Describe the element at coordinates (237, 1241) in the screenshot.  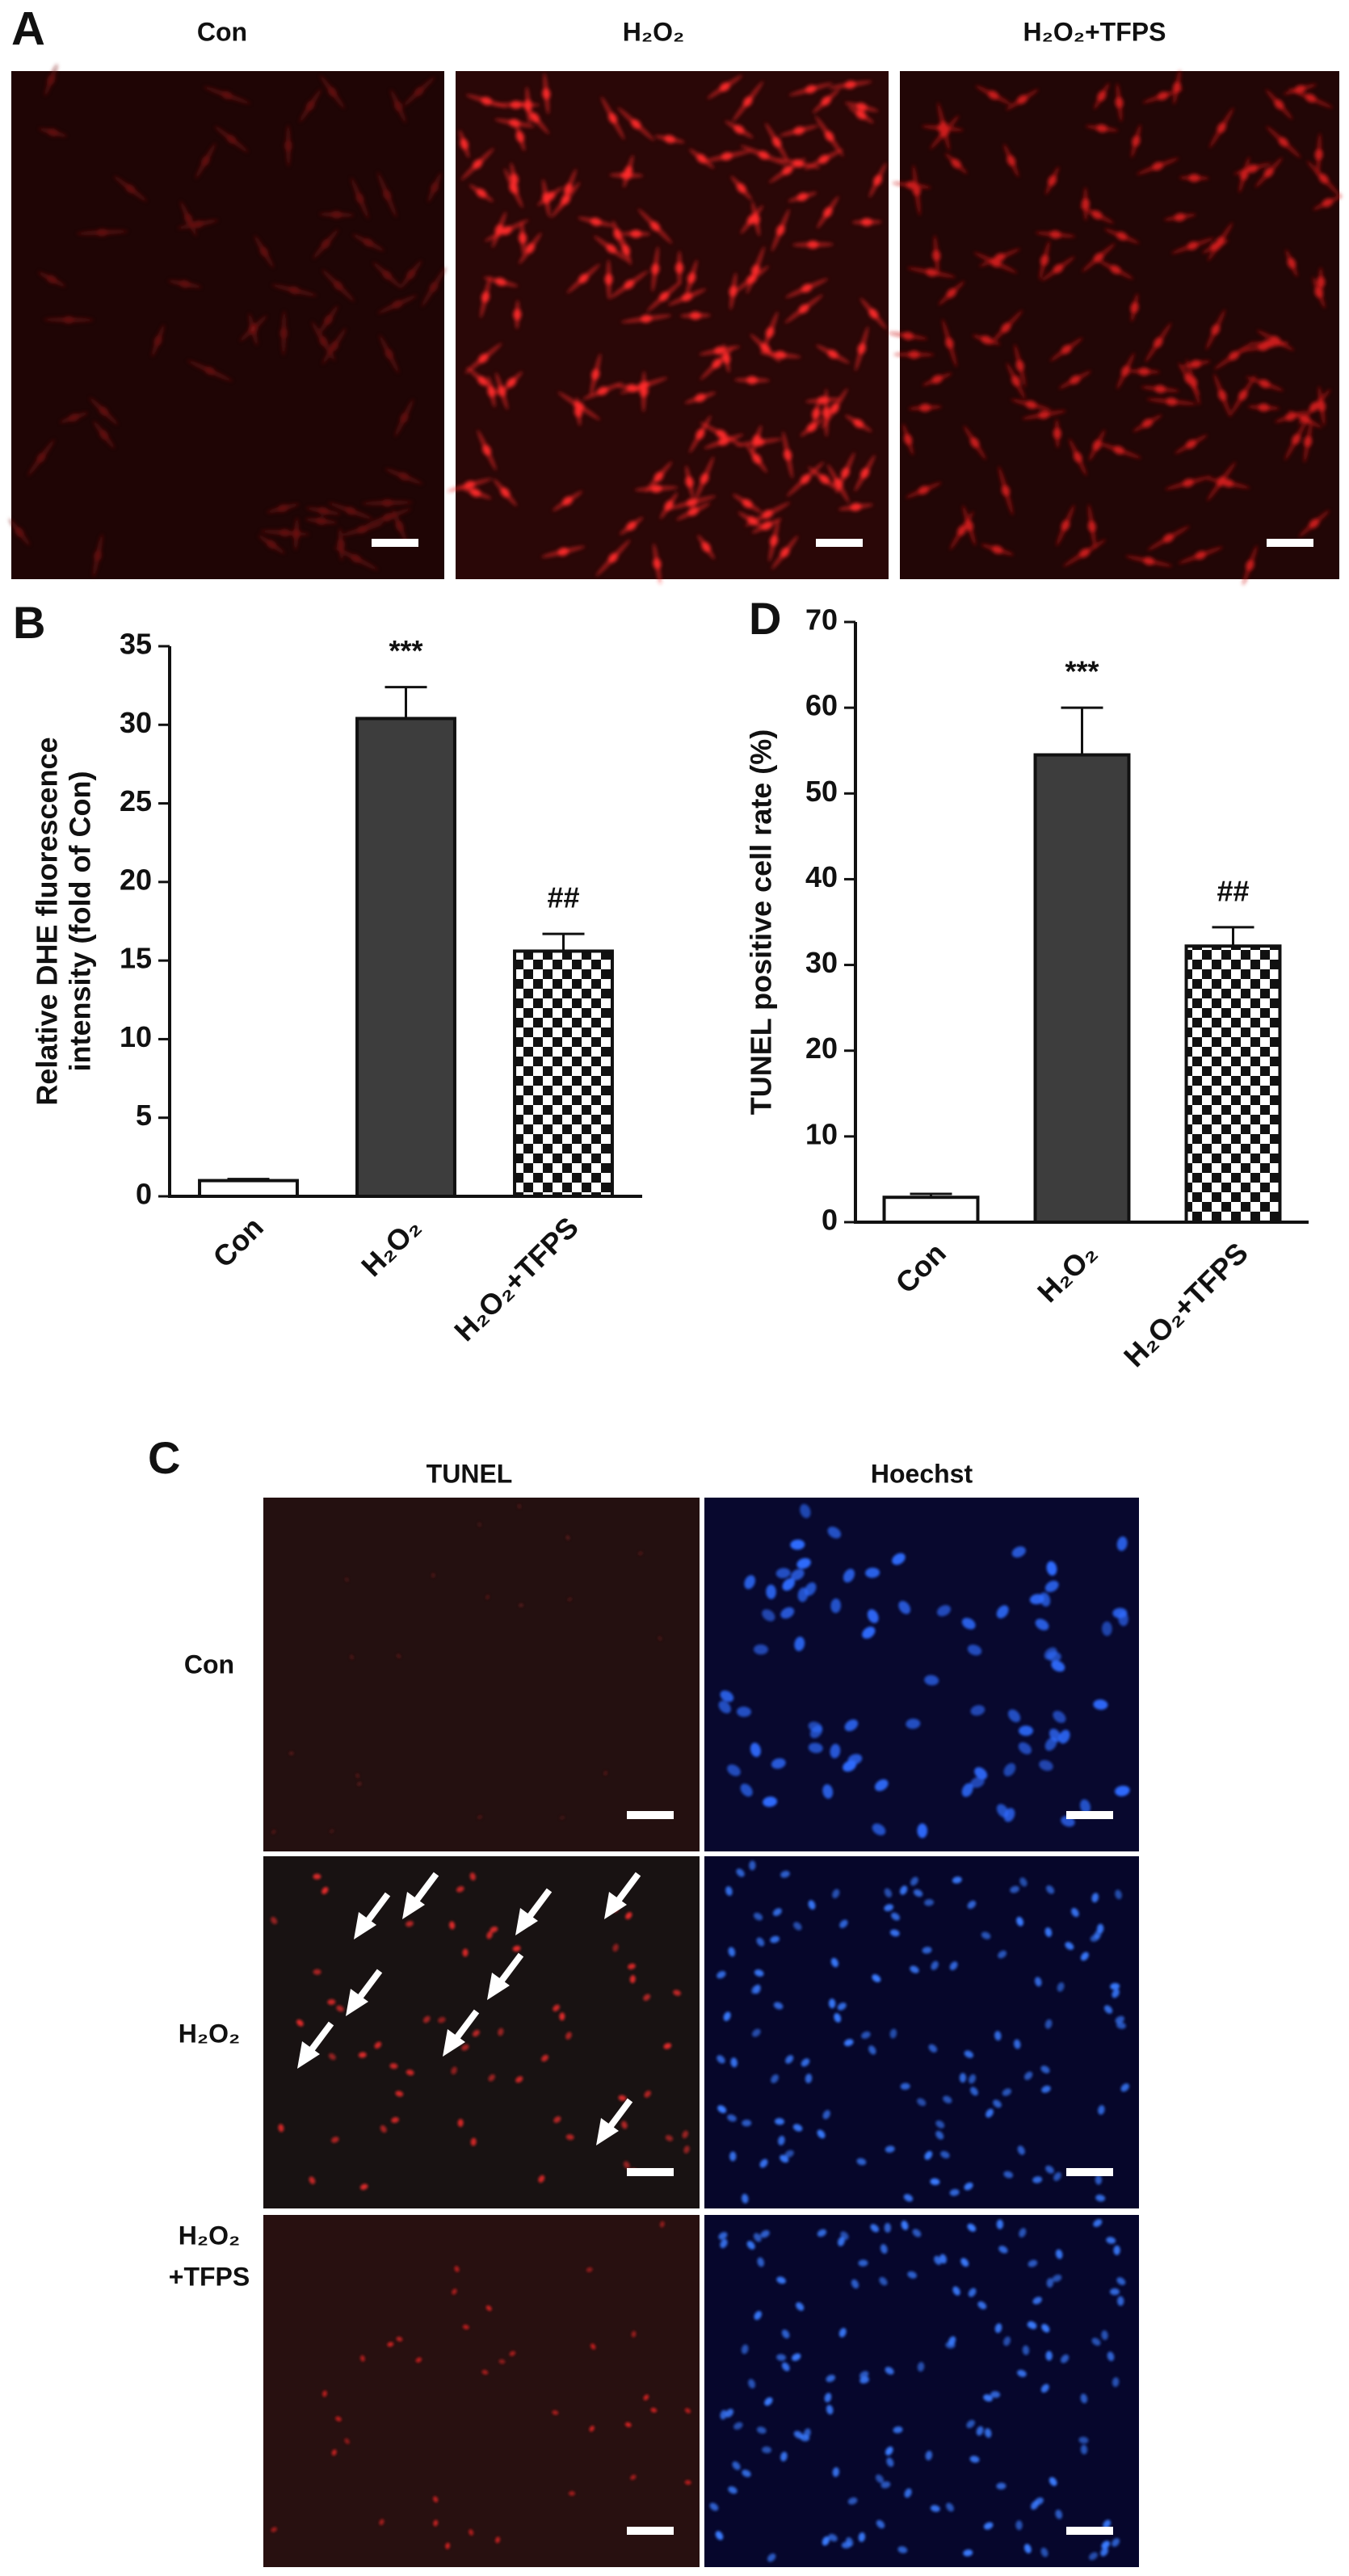
I see `x-tick-label: Con` at that location.